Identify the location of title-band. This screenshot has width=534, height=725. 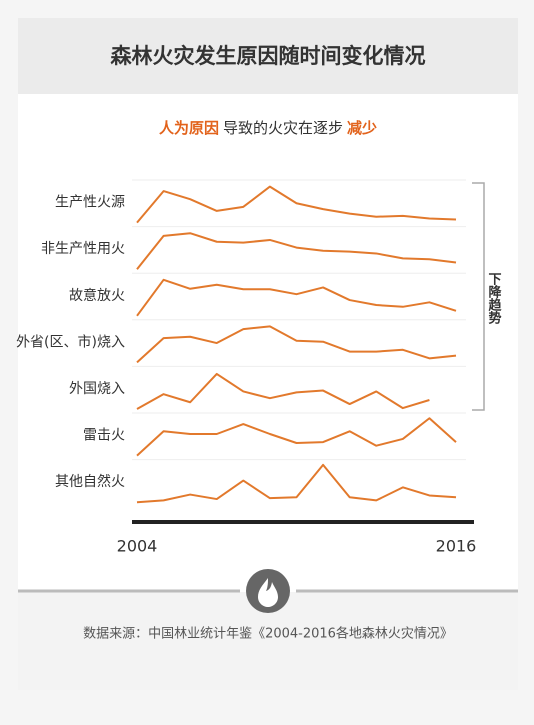
(268, 56).